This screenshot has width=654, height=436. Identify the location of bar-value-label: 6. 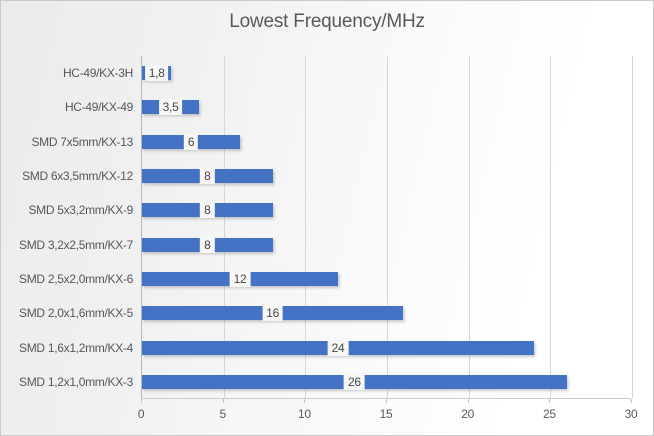
(191, 141).